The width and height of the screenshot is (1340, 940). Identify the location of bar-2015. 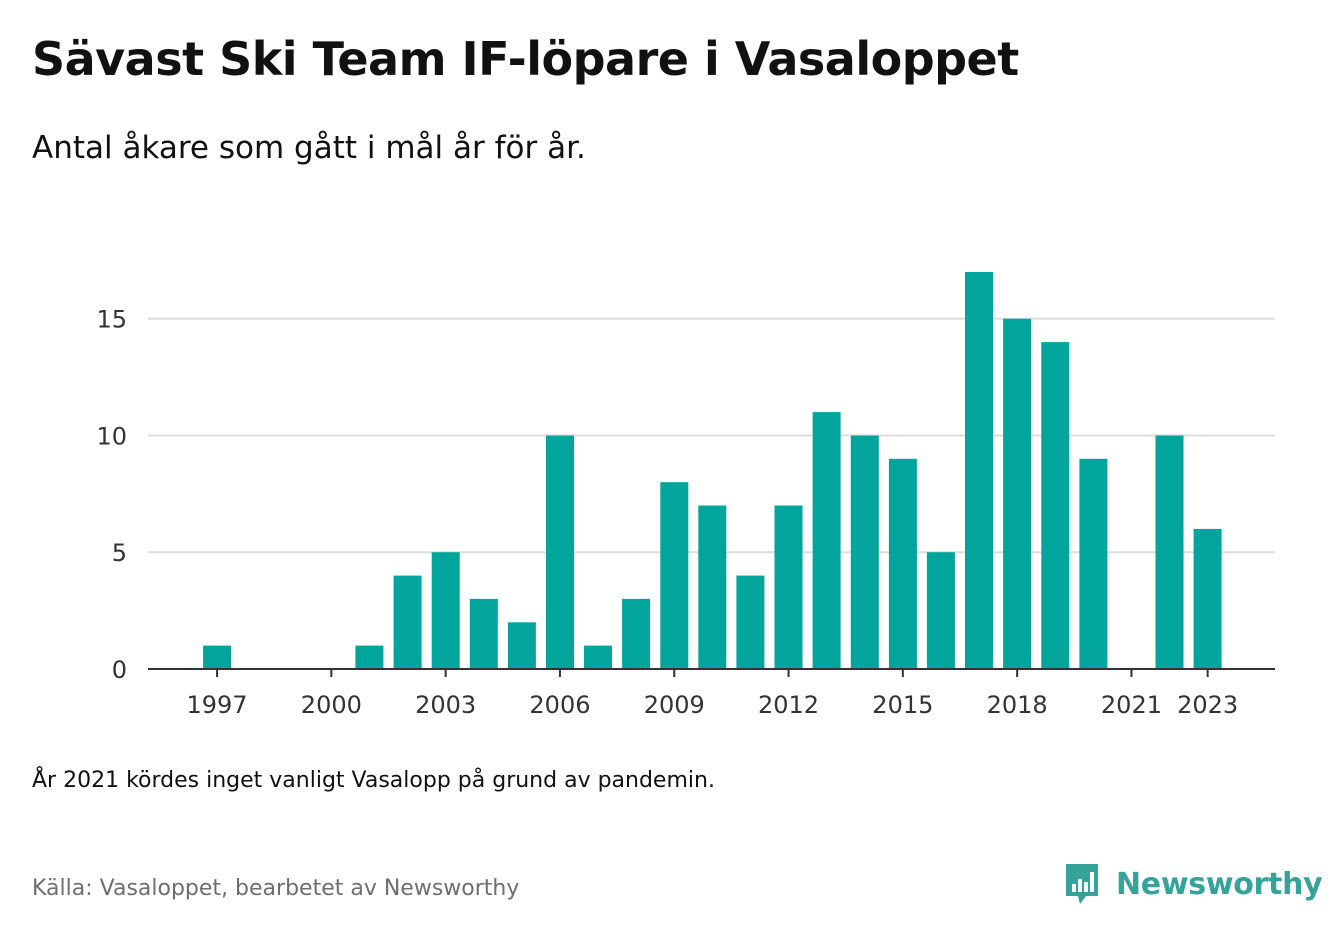
(902, 563).